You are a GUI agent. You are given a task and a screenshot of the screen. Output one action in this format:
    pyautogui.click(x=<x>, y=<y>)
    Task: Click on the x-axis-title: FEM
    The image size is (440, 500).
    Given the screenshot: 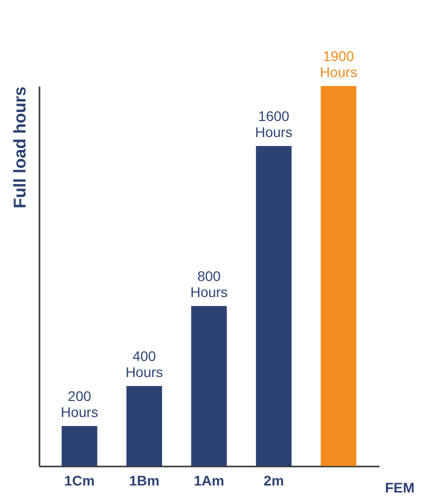 What is the action you would take?
    pyautogui.click(x=399, y=488)
    